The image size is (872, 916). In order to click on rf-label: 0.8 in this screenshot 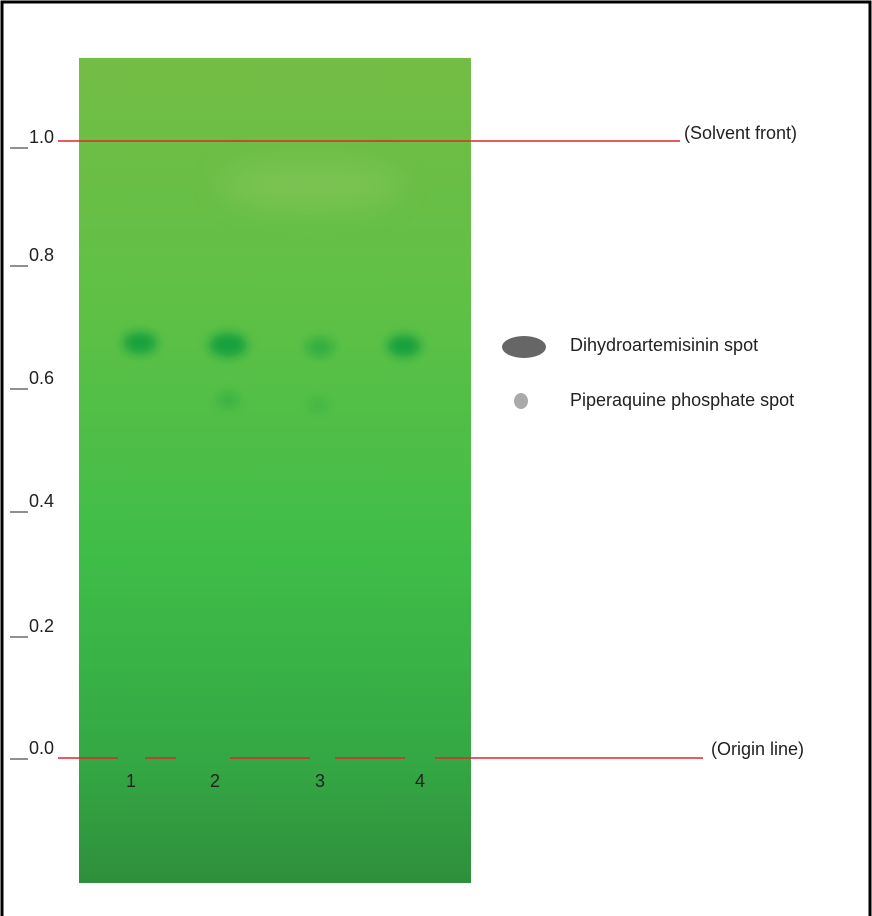, I will do `click(41, 255)`.